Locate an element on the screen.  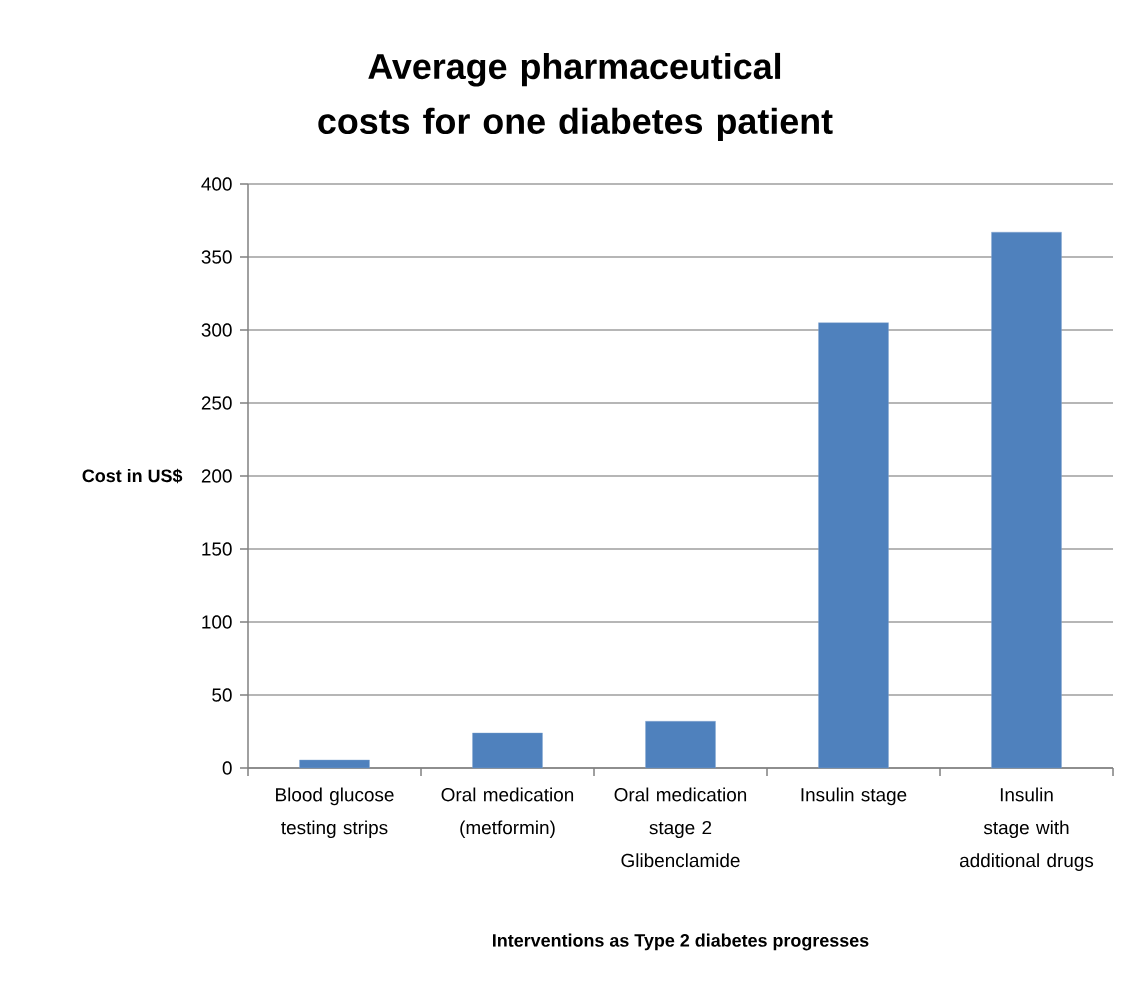
y-tick-label: 0 is located at coordinates (227, 768).